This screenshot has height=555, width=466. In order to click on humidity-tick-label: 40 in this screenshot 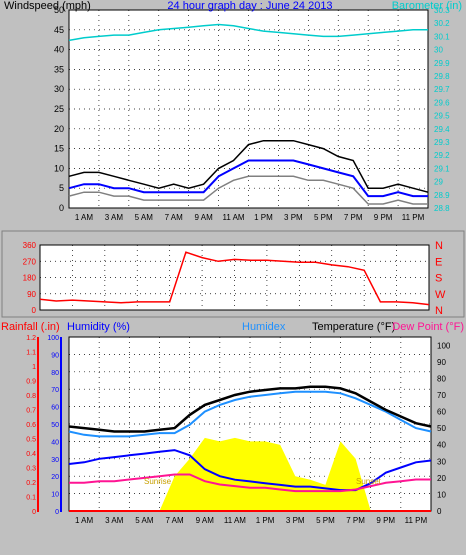, I will do `click(55, 442)`.